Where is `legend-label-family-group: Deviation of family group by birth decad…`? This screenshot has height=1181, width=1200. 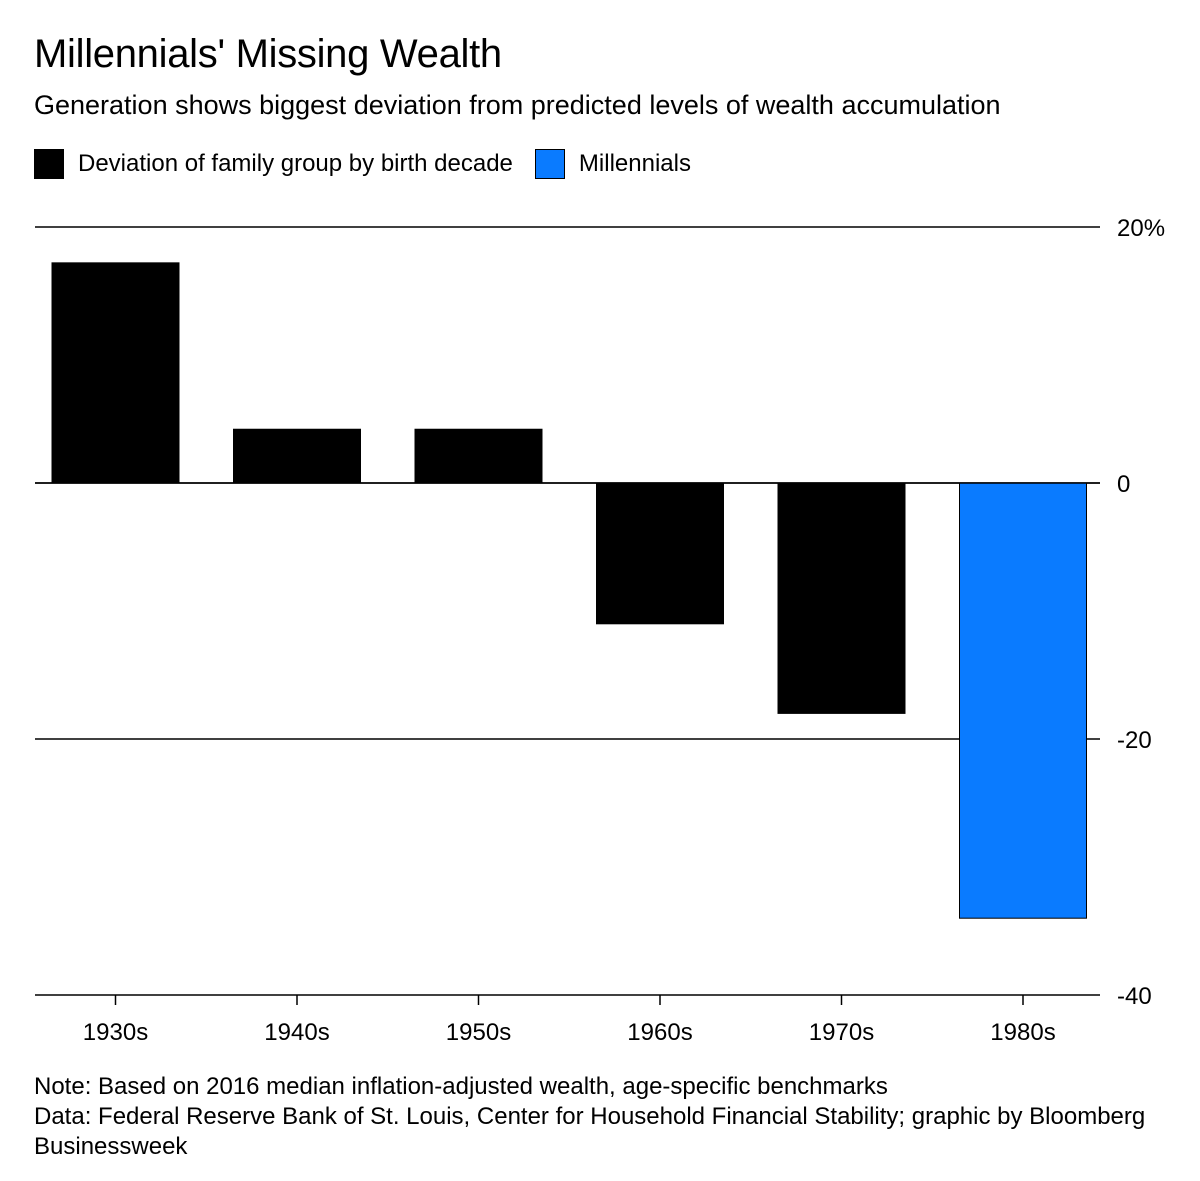 legend-label-family-group: Deviation of family group by birth decad… is located at coordinates (295, 163).